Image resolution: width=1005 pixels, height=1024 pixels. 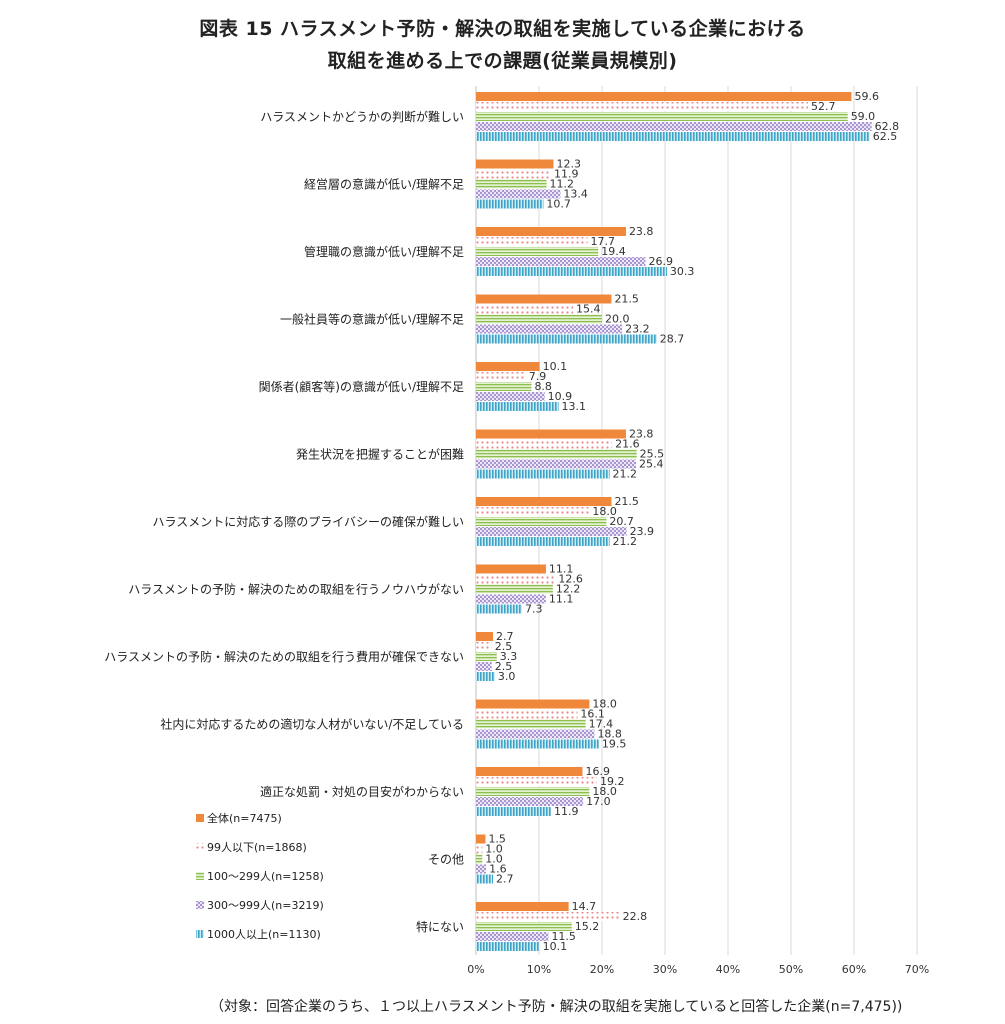 I want to click on x-tick-label: 0%, so click(x=475, y=969).